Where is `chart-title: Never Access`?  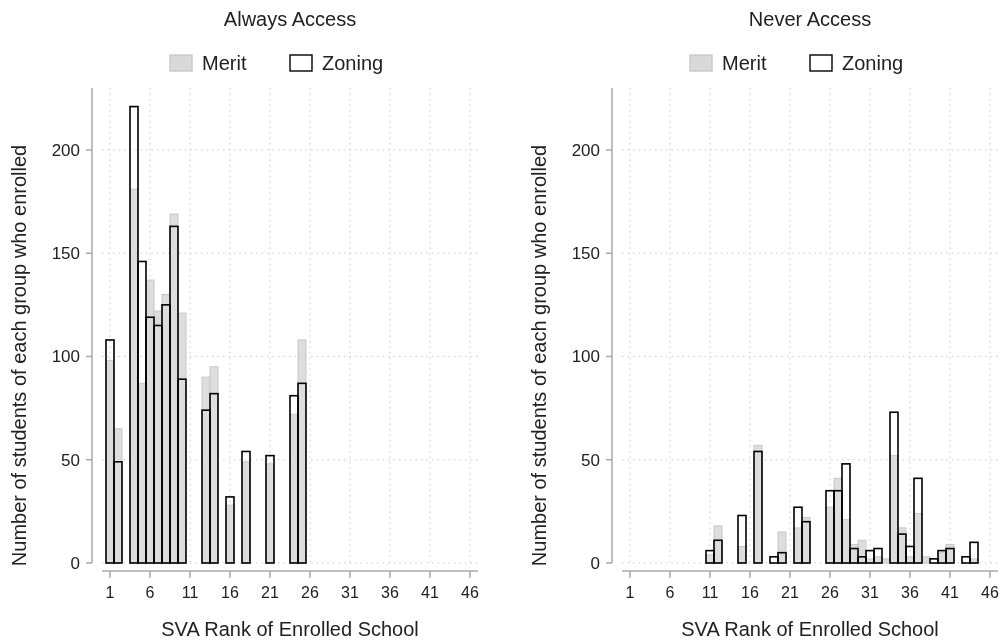 chart-title: Never Access is located at coordinates (810, 19).